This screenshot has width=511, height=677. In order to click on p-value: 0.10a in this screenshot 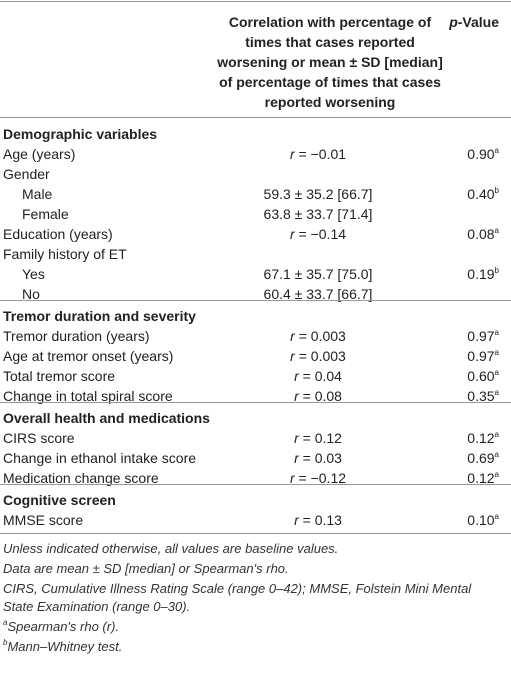, I will do `click(483, 520)`.